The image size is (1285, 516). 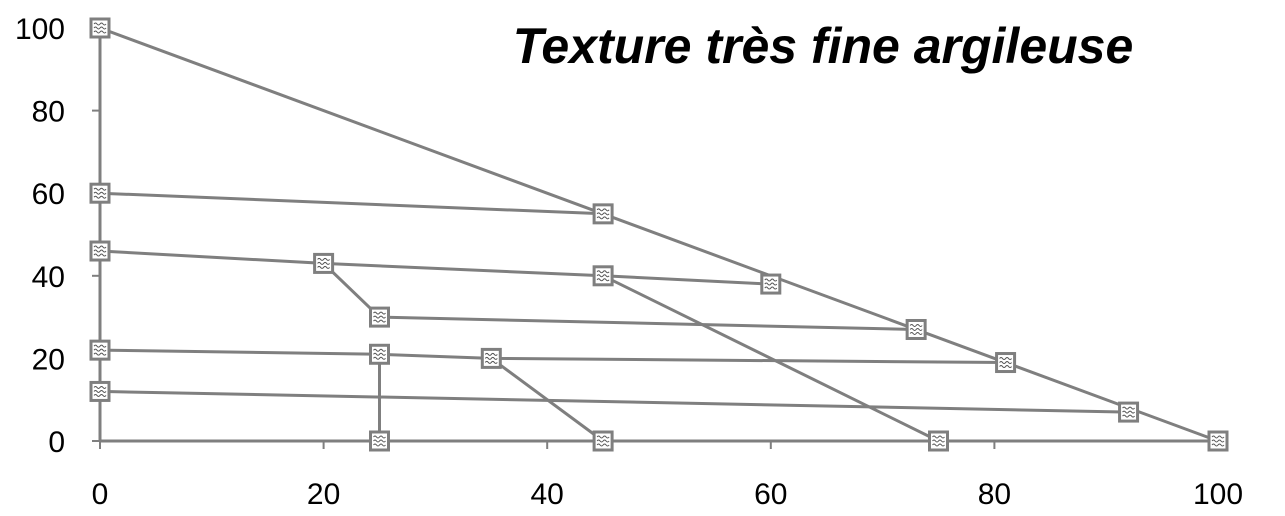 I want to click on y-tick-label: 80, so click(x=48, y=112).